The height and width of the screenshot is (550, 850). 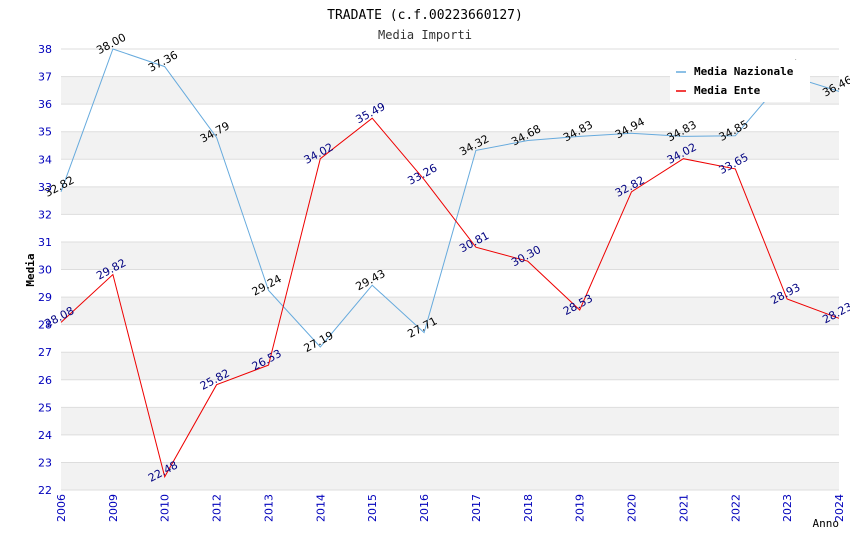 What do you see at coordinates (165, 508) in the screenshot?
I see `x-tick-label: 2010` at bounding box center [165, 508].